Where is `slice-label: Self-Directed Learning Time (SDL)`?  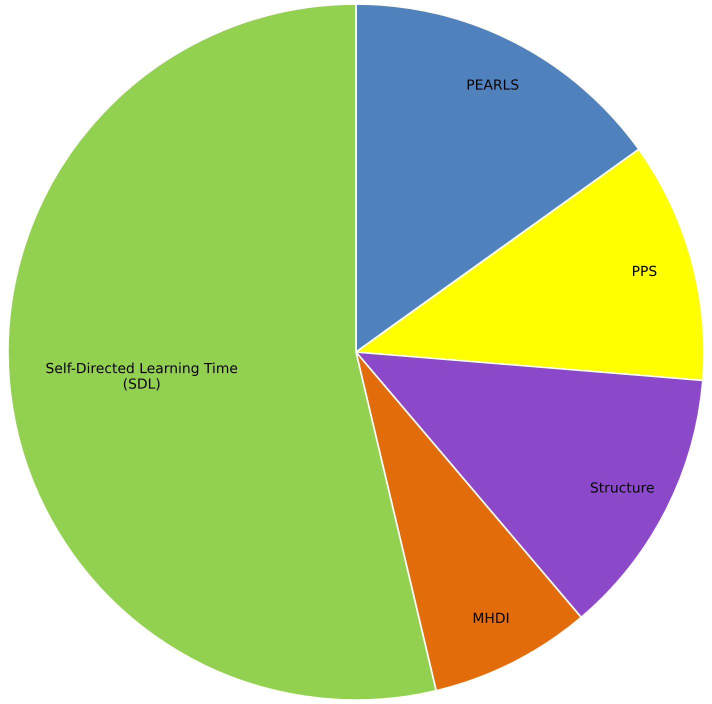
slice-label: Self-Directed Learning Time (SDL) is located at coordinates (142, 376).